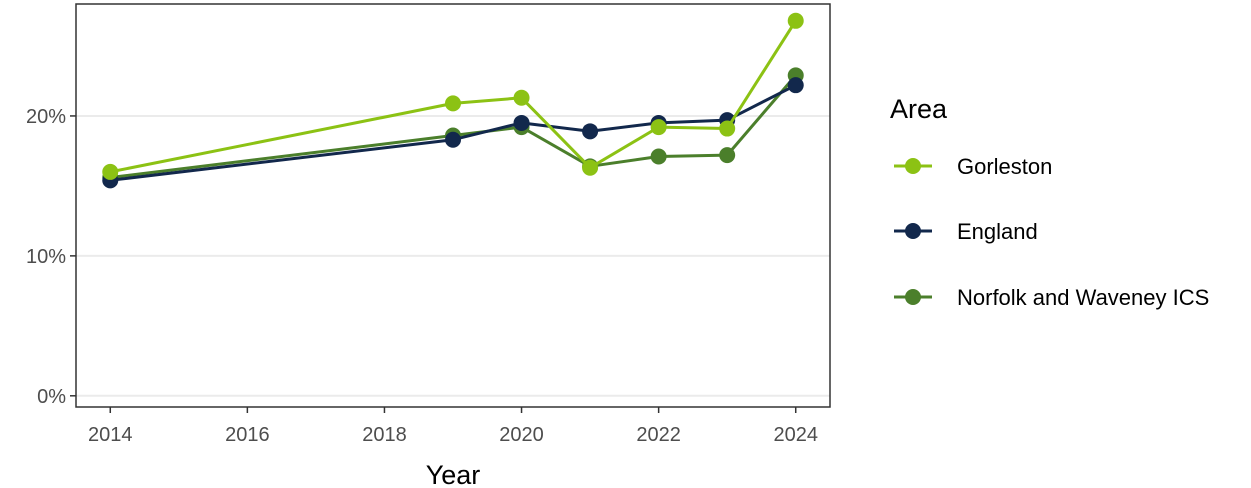 The width and height of the screenshot is (1251, 488). What do you see at coordinates (46, 117) in the screenshot?
I see `y-tick-label: 20%` at bounding box center [46, 117].